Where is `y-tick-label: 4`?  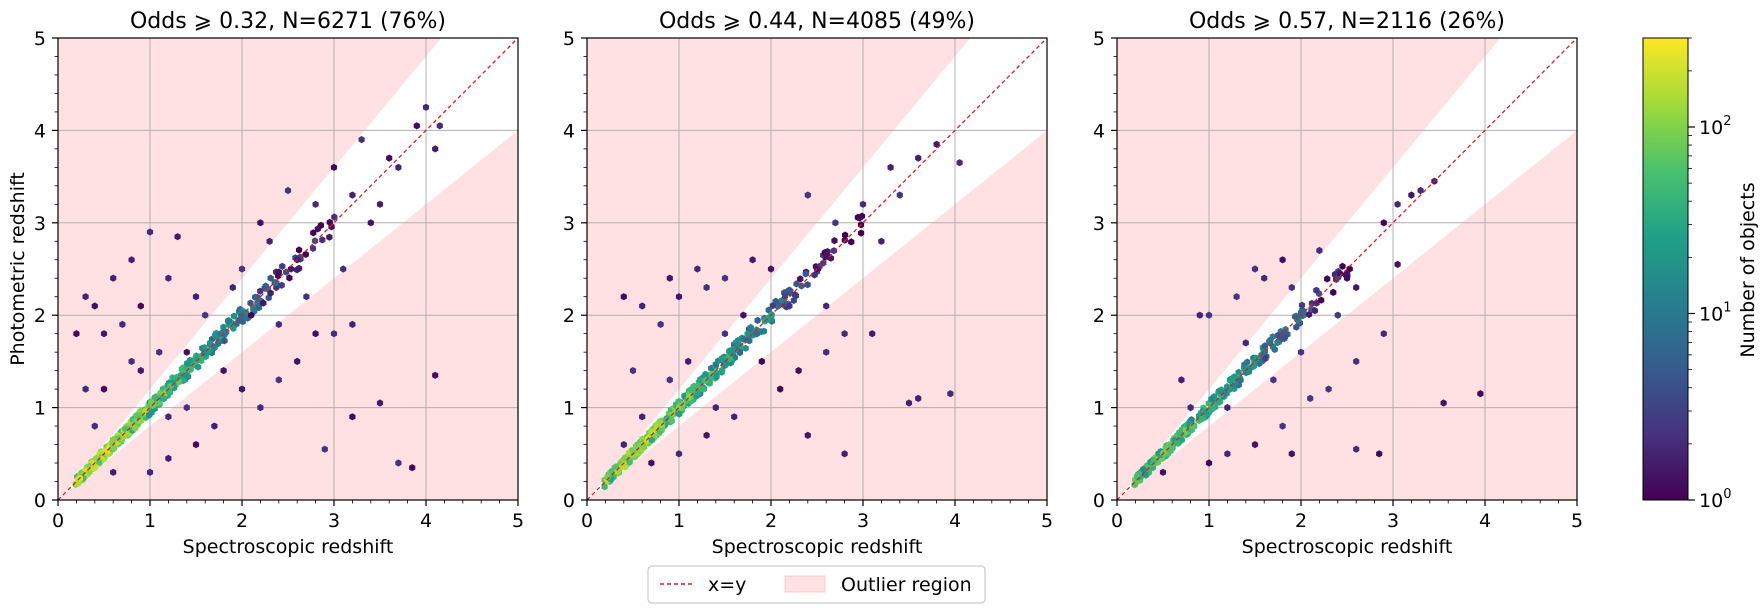
y-tick-label: 4 is located at coordinates (1099, 131).